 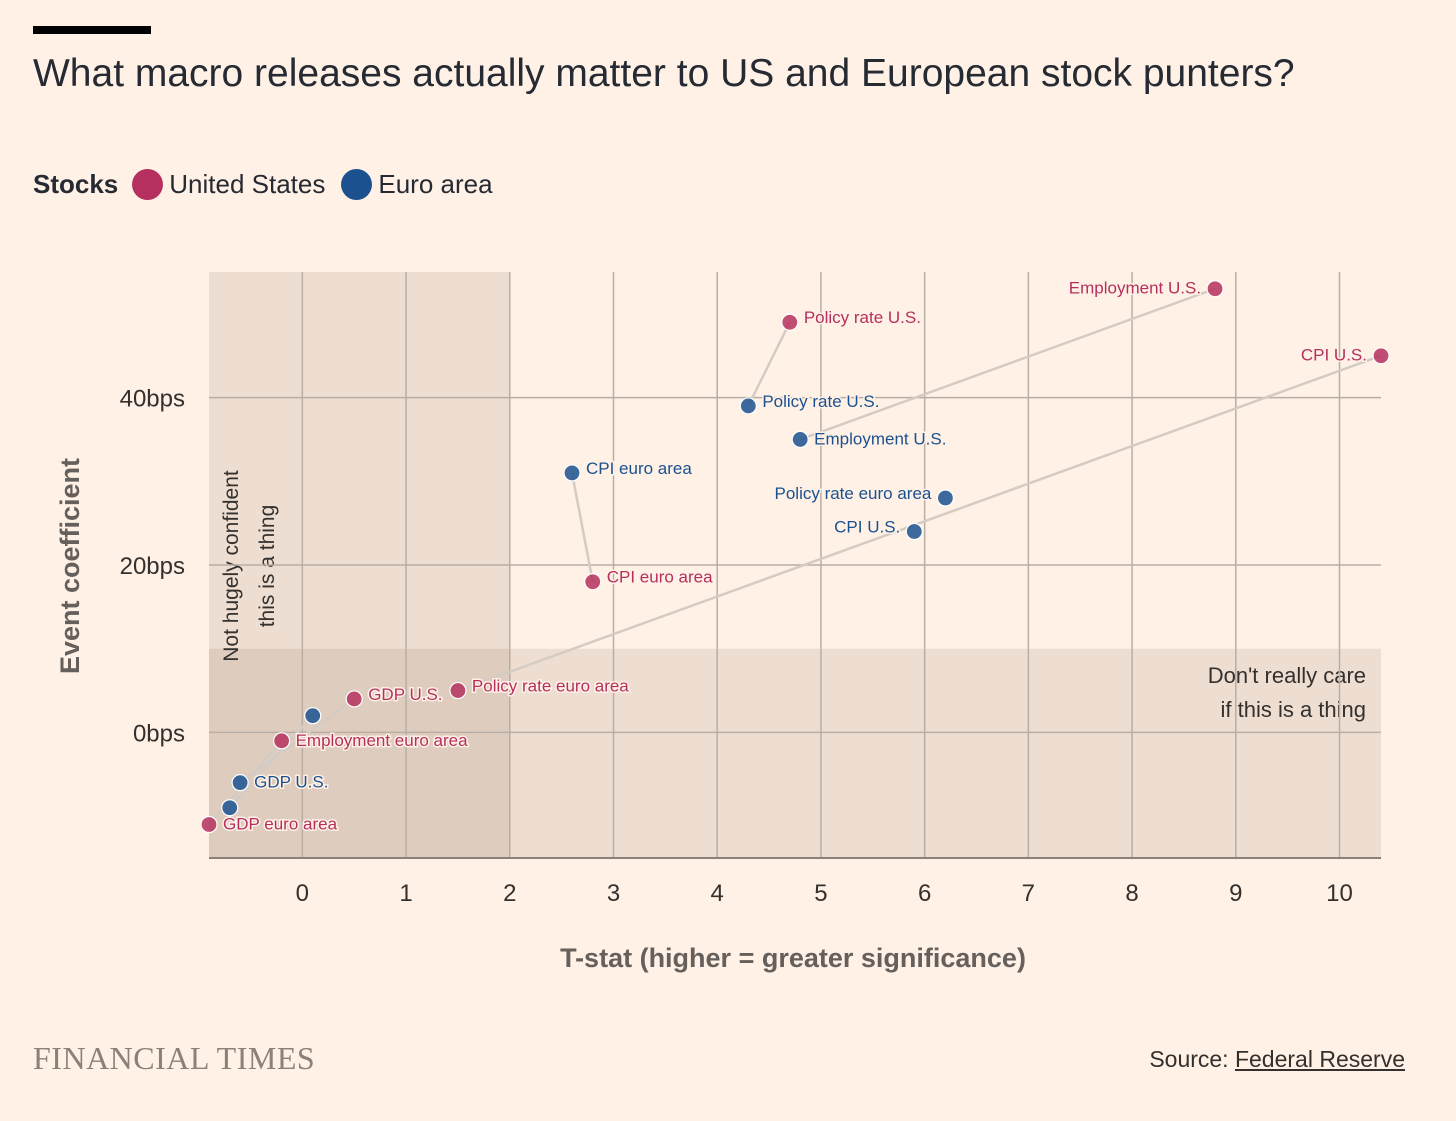 What do you see at coordinates (267, 566) in the screenshot?
I see `region-label-line: this is a thing` at bounding box center [267, 566].